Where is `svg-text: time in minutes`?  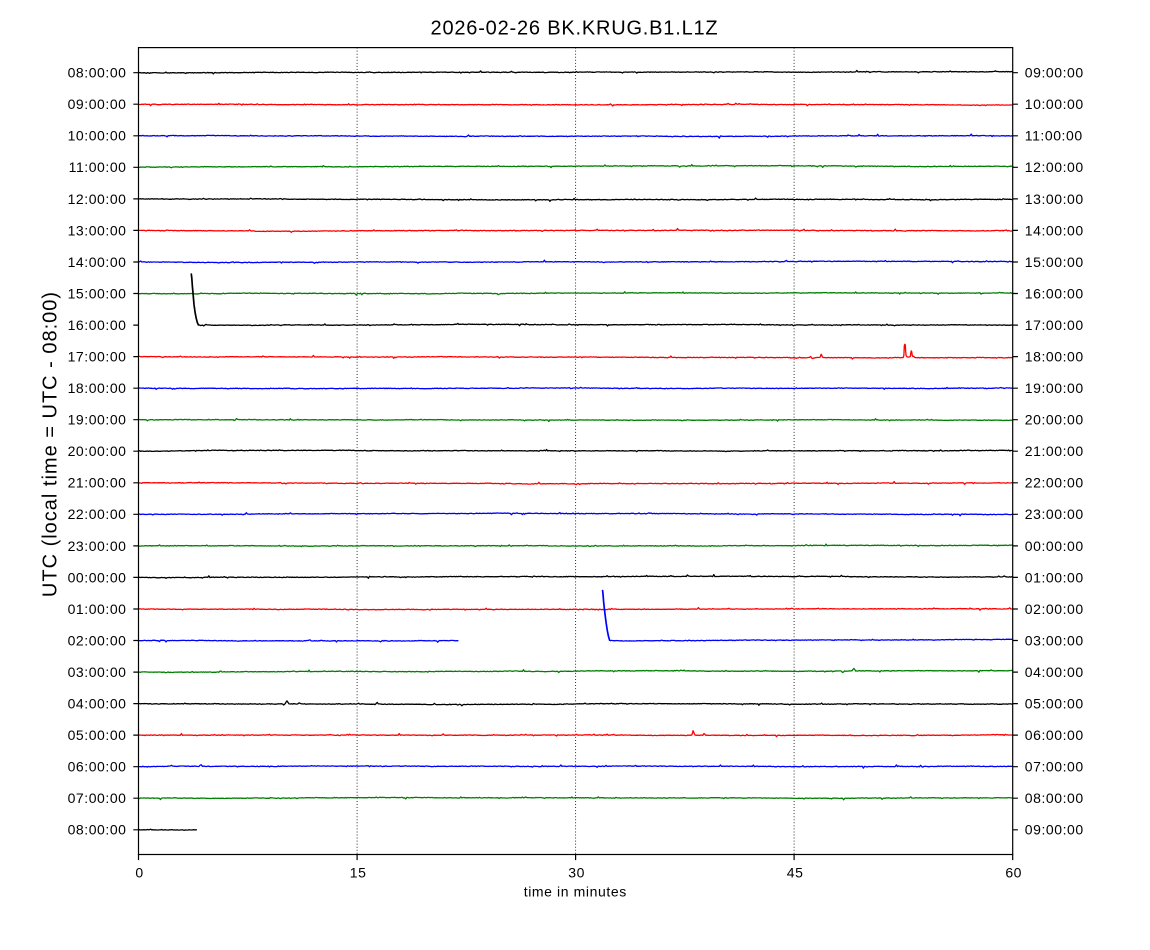 svg-text: time in minutes is located at coordinates (575, 891).